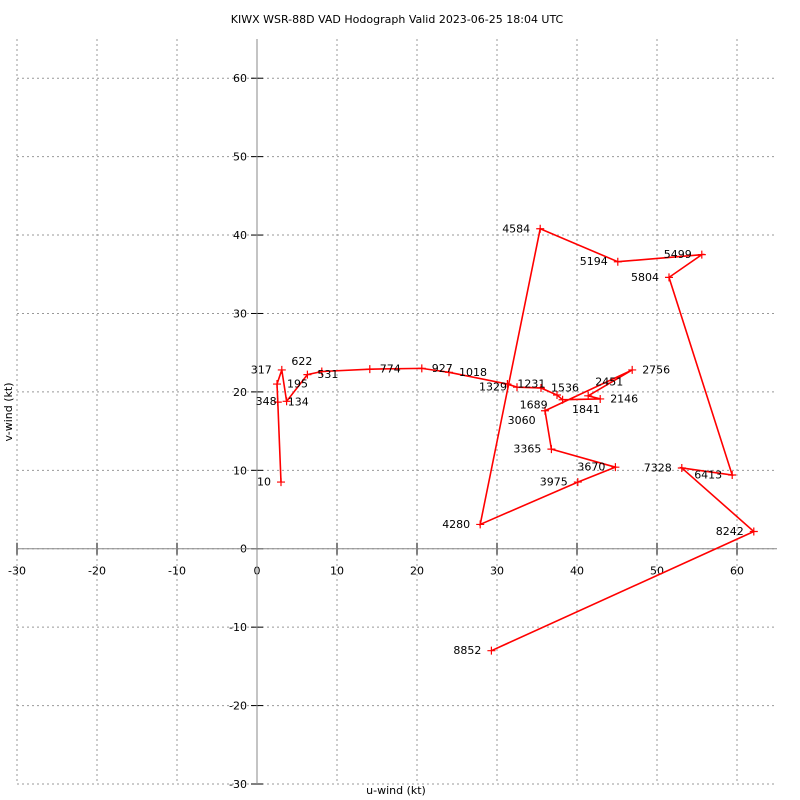  Describe the element at coordinates (678, 254) in the screenshot. I see `data-point-label: 5499` at that location.